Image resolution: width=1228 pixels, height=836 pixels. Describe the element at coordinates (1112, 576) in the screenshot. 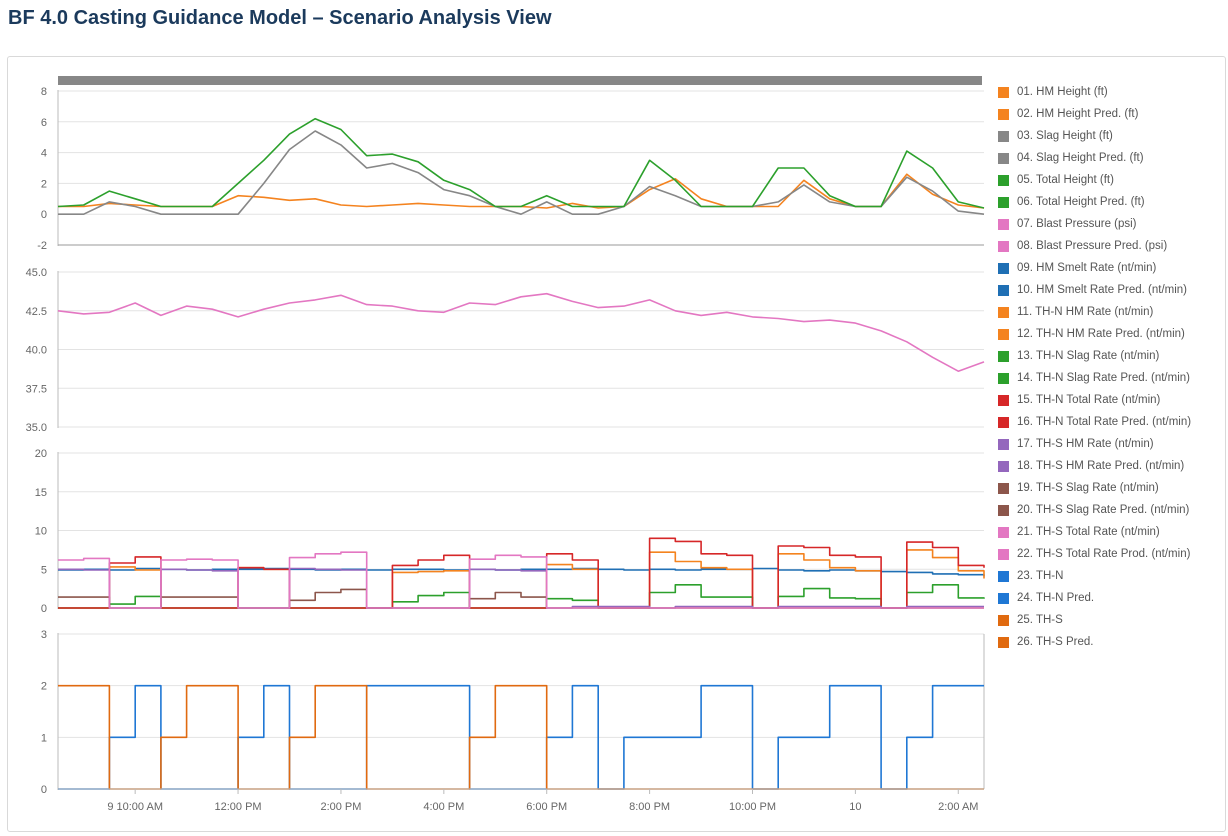

I see `legend-item: 23. TH-N` at that location.